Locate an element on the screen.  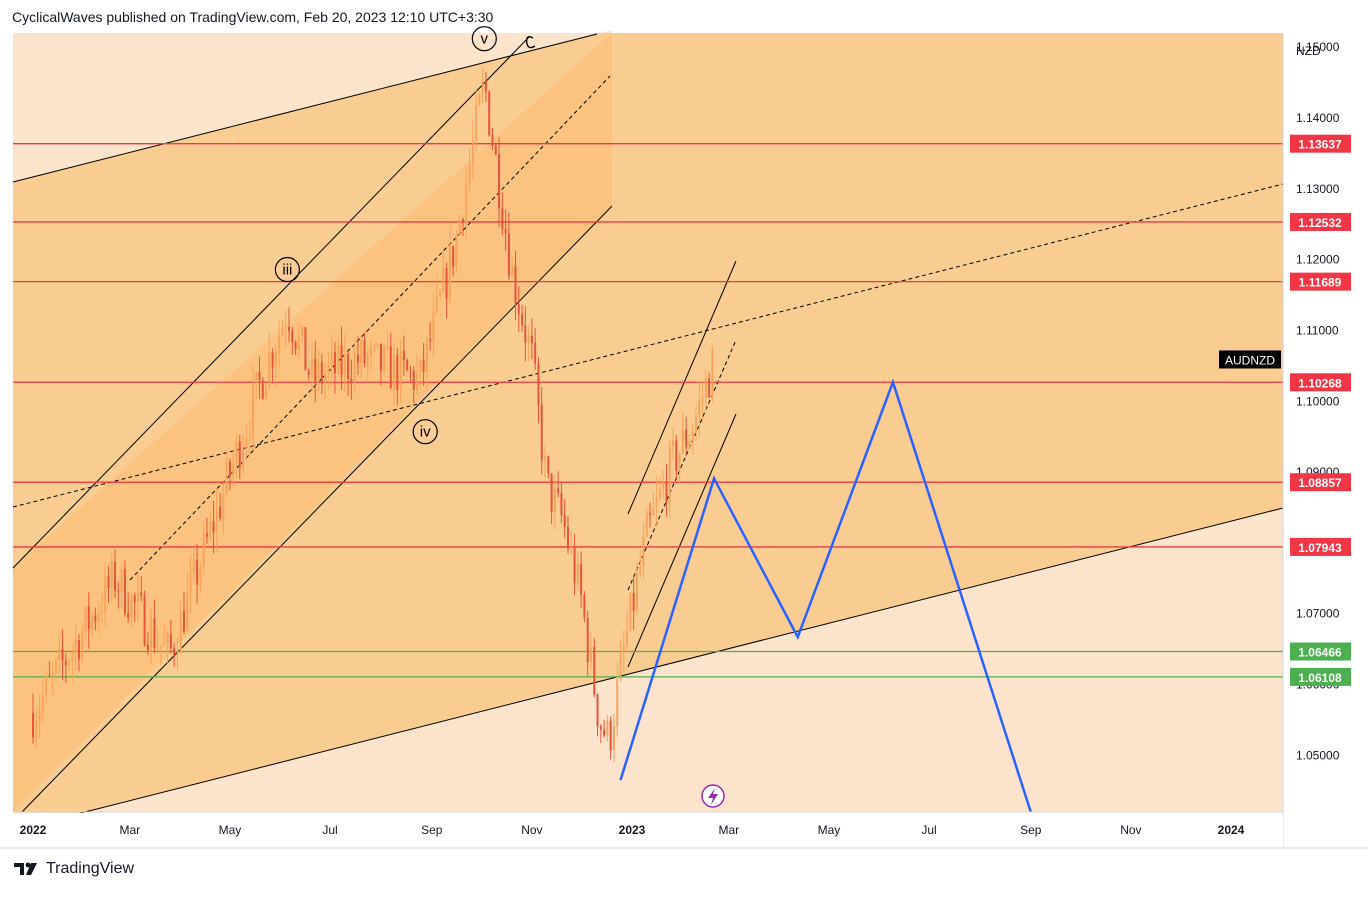
short-channel-lower-line is located at coordinates (682, 540).